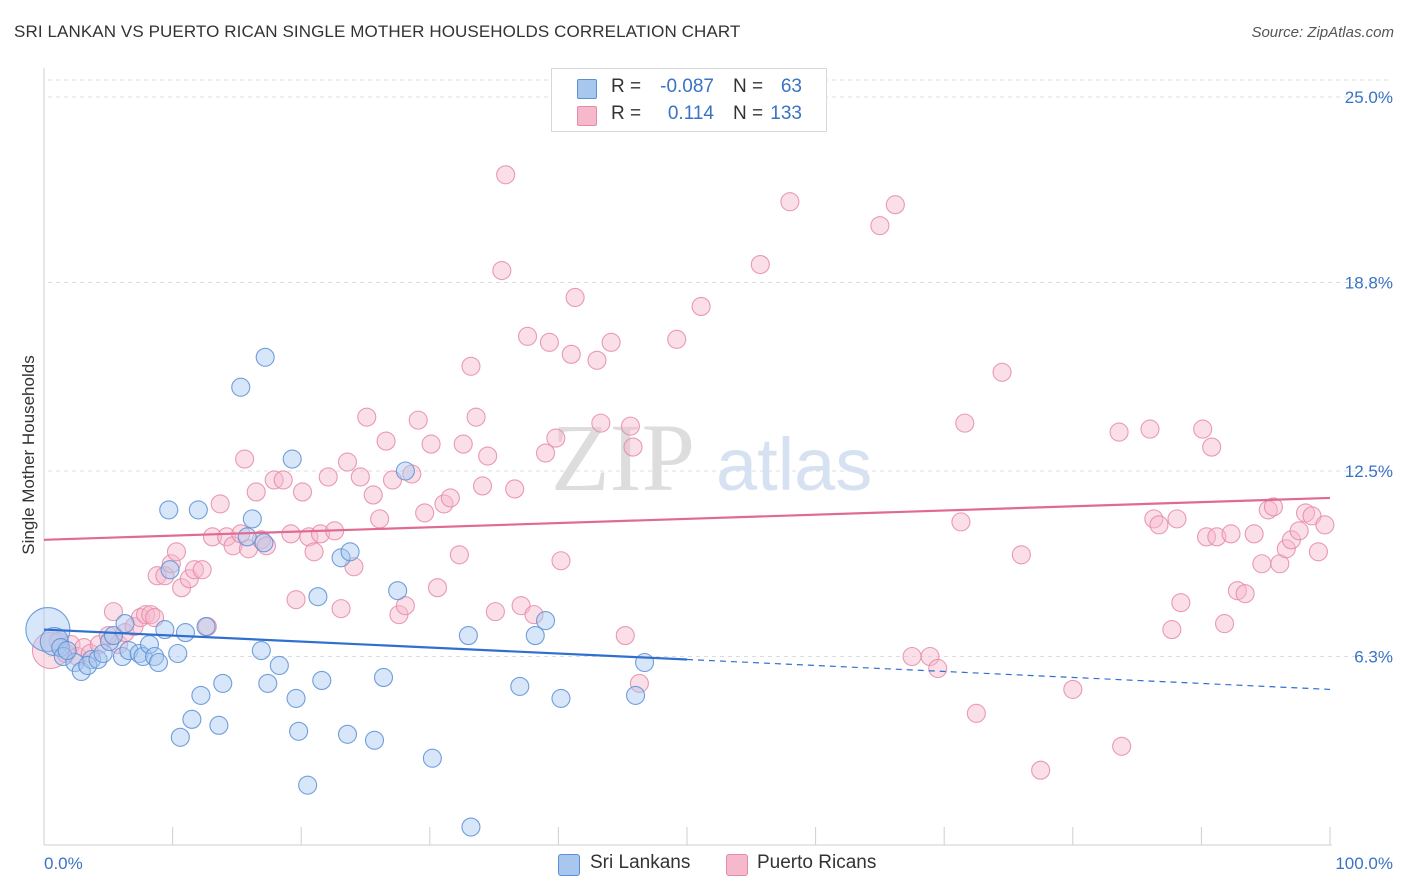  I want to click on x-tick-labels: 0.0% 100.0%, so click(718, 863).